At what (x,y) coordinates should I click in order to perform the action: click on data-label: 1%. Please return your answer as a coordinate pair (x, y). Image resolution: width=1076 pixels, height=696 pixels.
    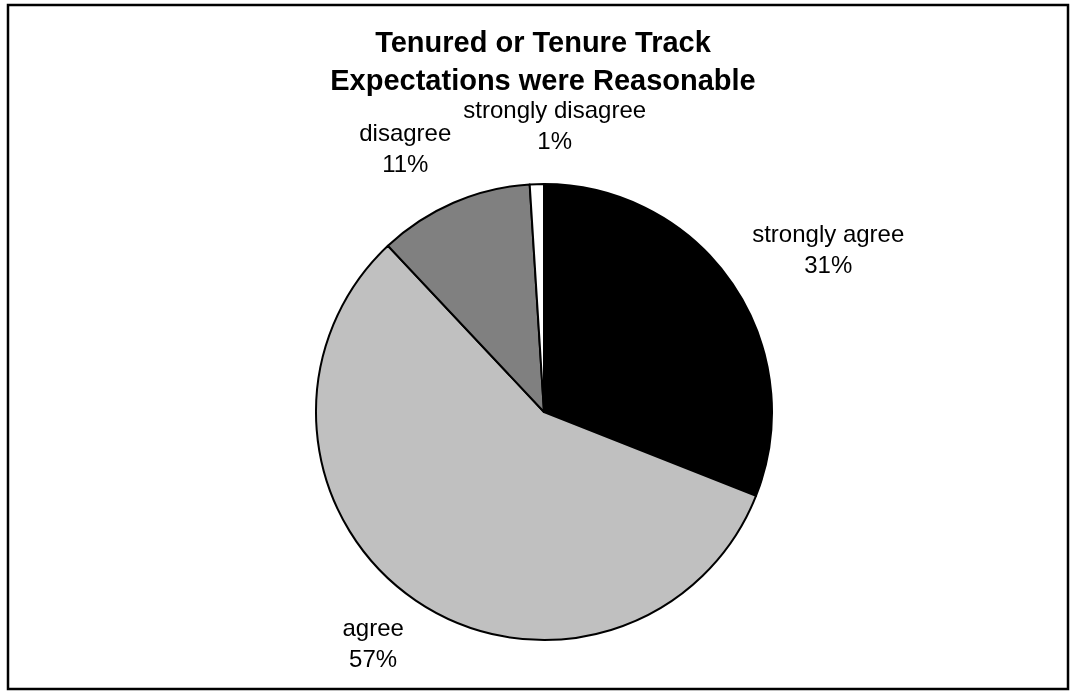
    Looking at the image, I should click on (555, 140).